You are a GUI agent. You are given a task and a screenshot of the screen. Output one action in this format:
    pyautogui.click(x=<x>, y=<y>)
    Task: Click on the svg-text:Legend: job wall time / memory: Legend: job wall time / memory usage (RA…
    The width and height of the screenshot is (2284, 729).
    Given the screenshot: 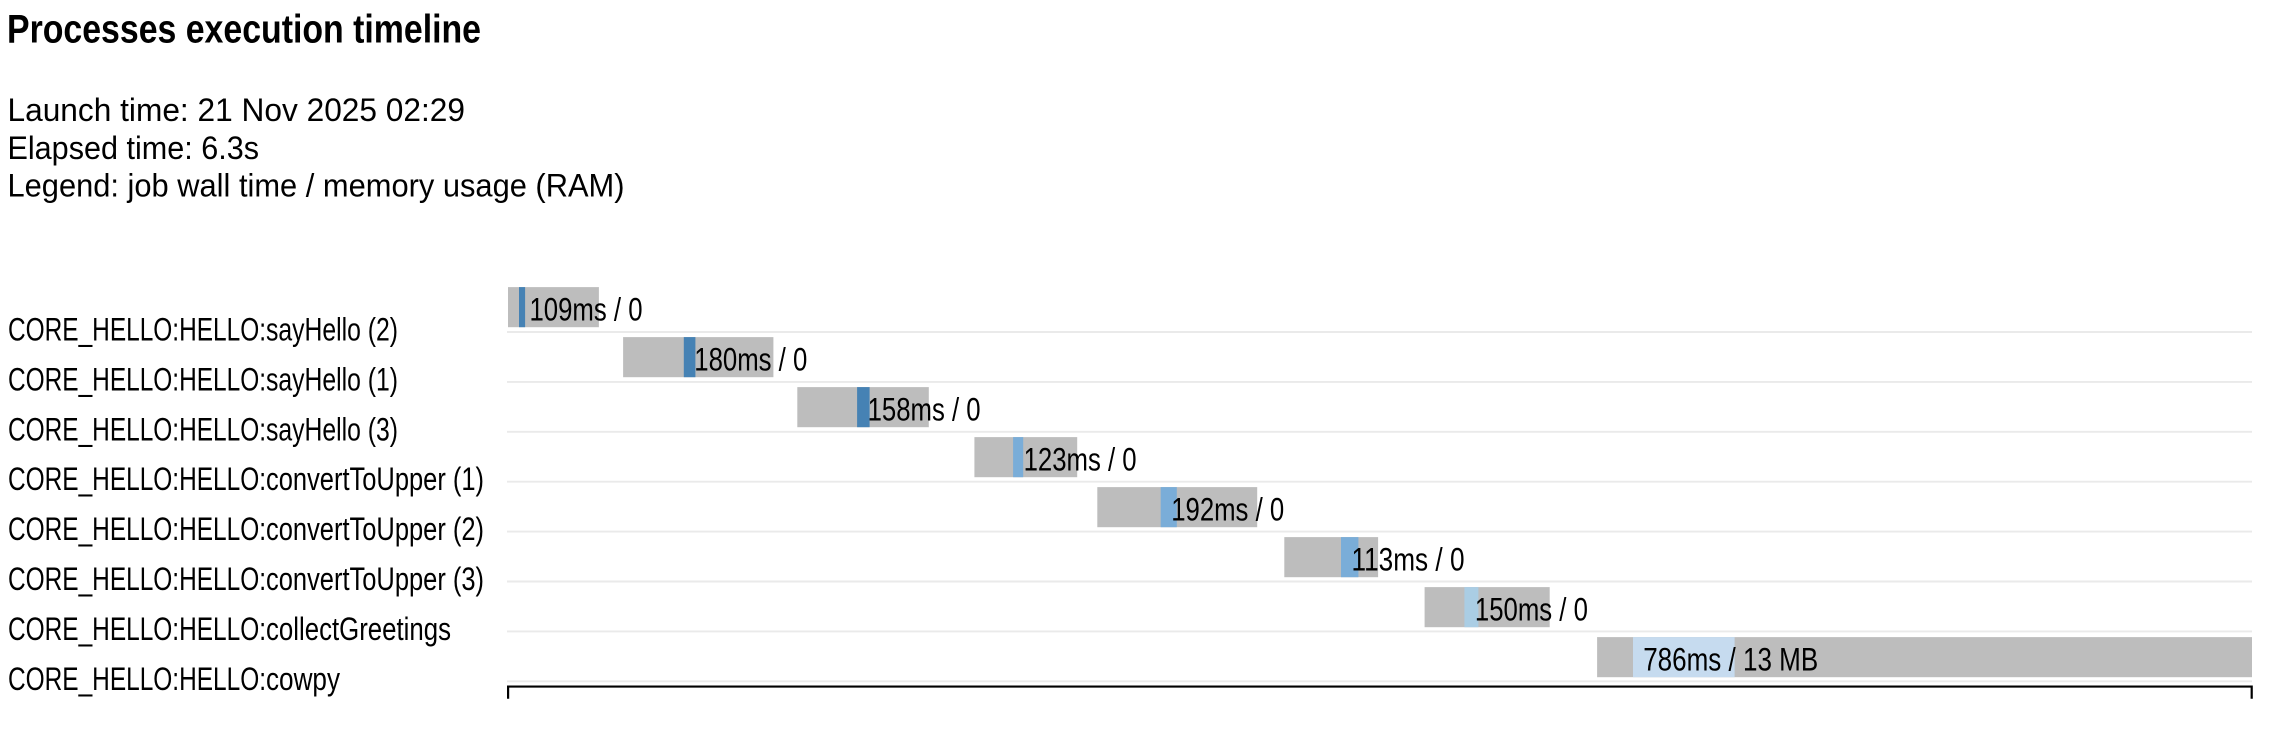 What is the action you would take?
    pyautogui.click(x=316, y=186)
    